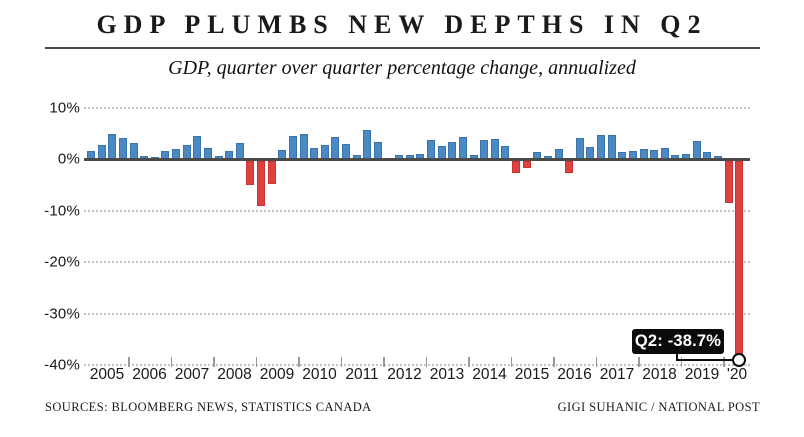  Describe the element at coordinates (728, 181) in the screenshot. I see `bar-2020Q1` at that location.